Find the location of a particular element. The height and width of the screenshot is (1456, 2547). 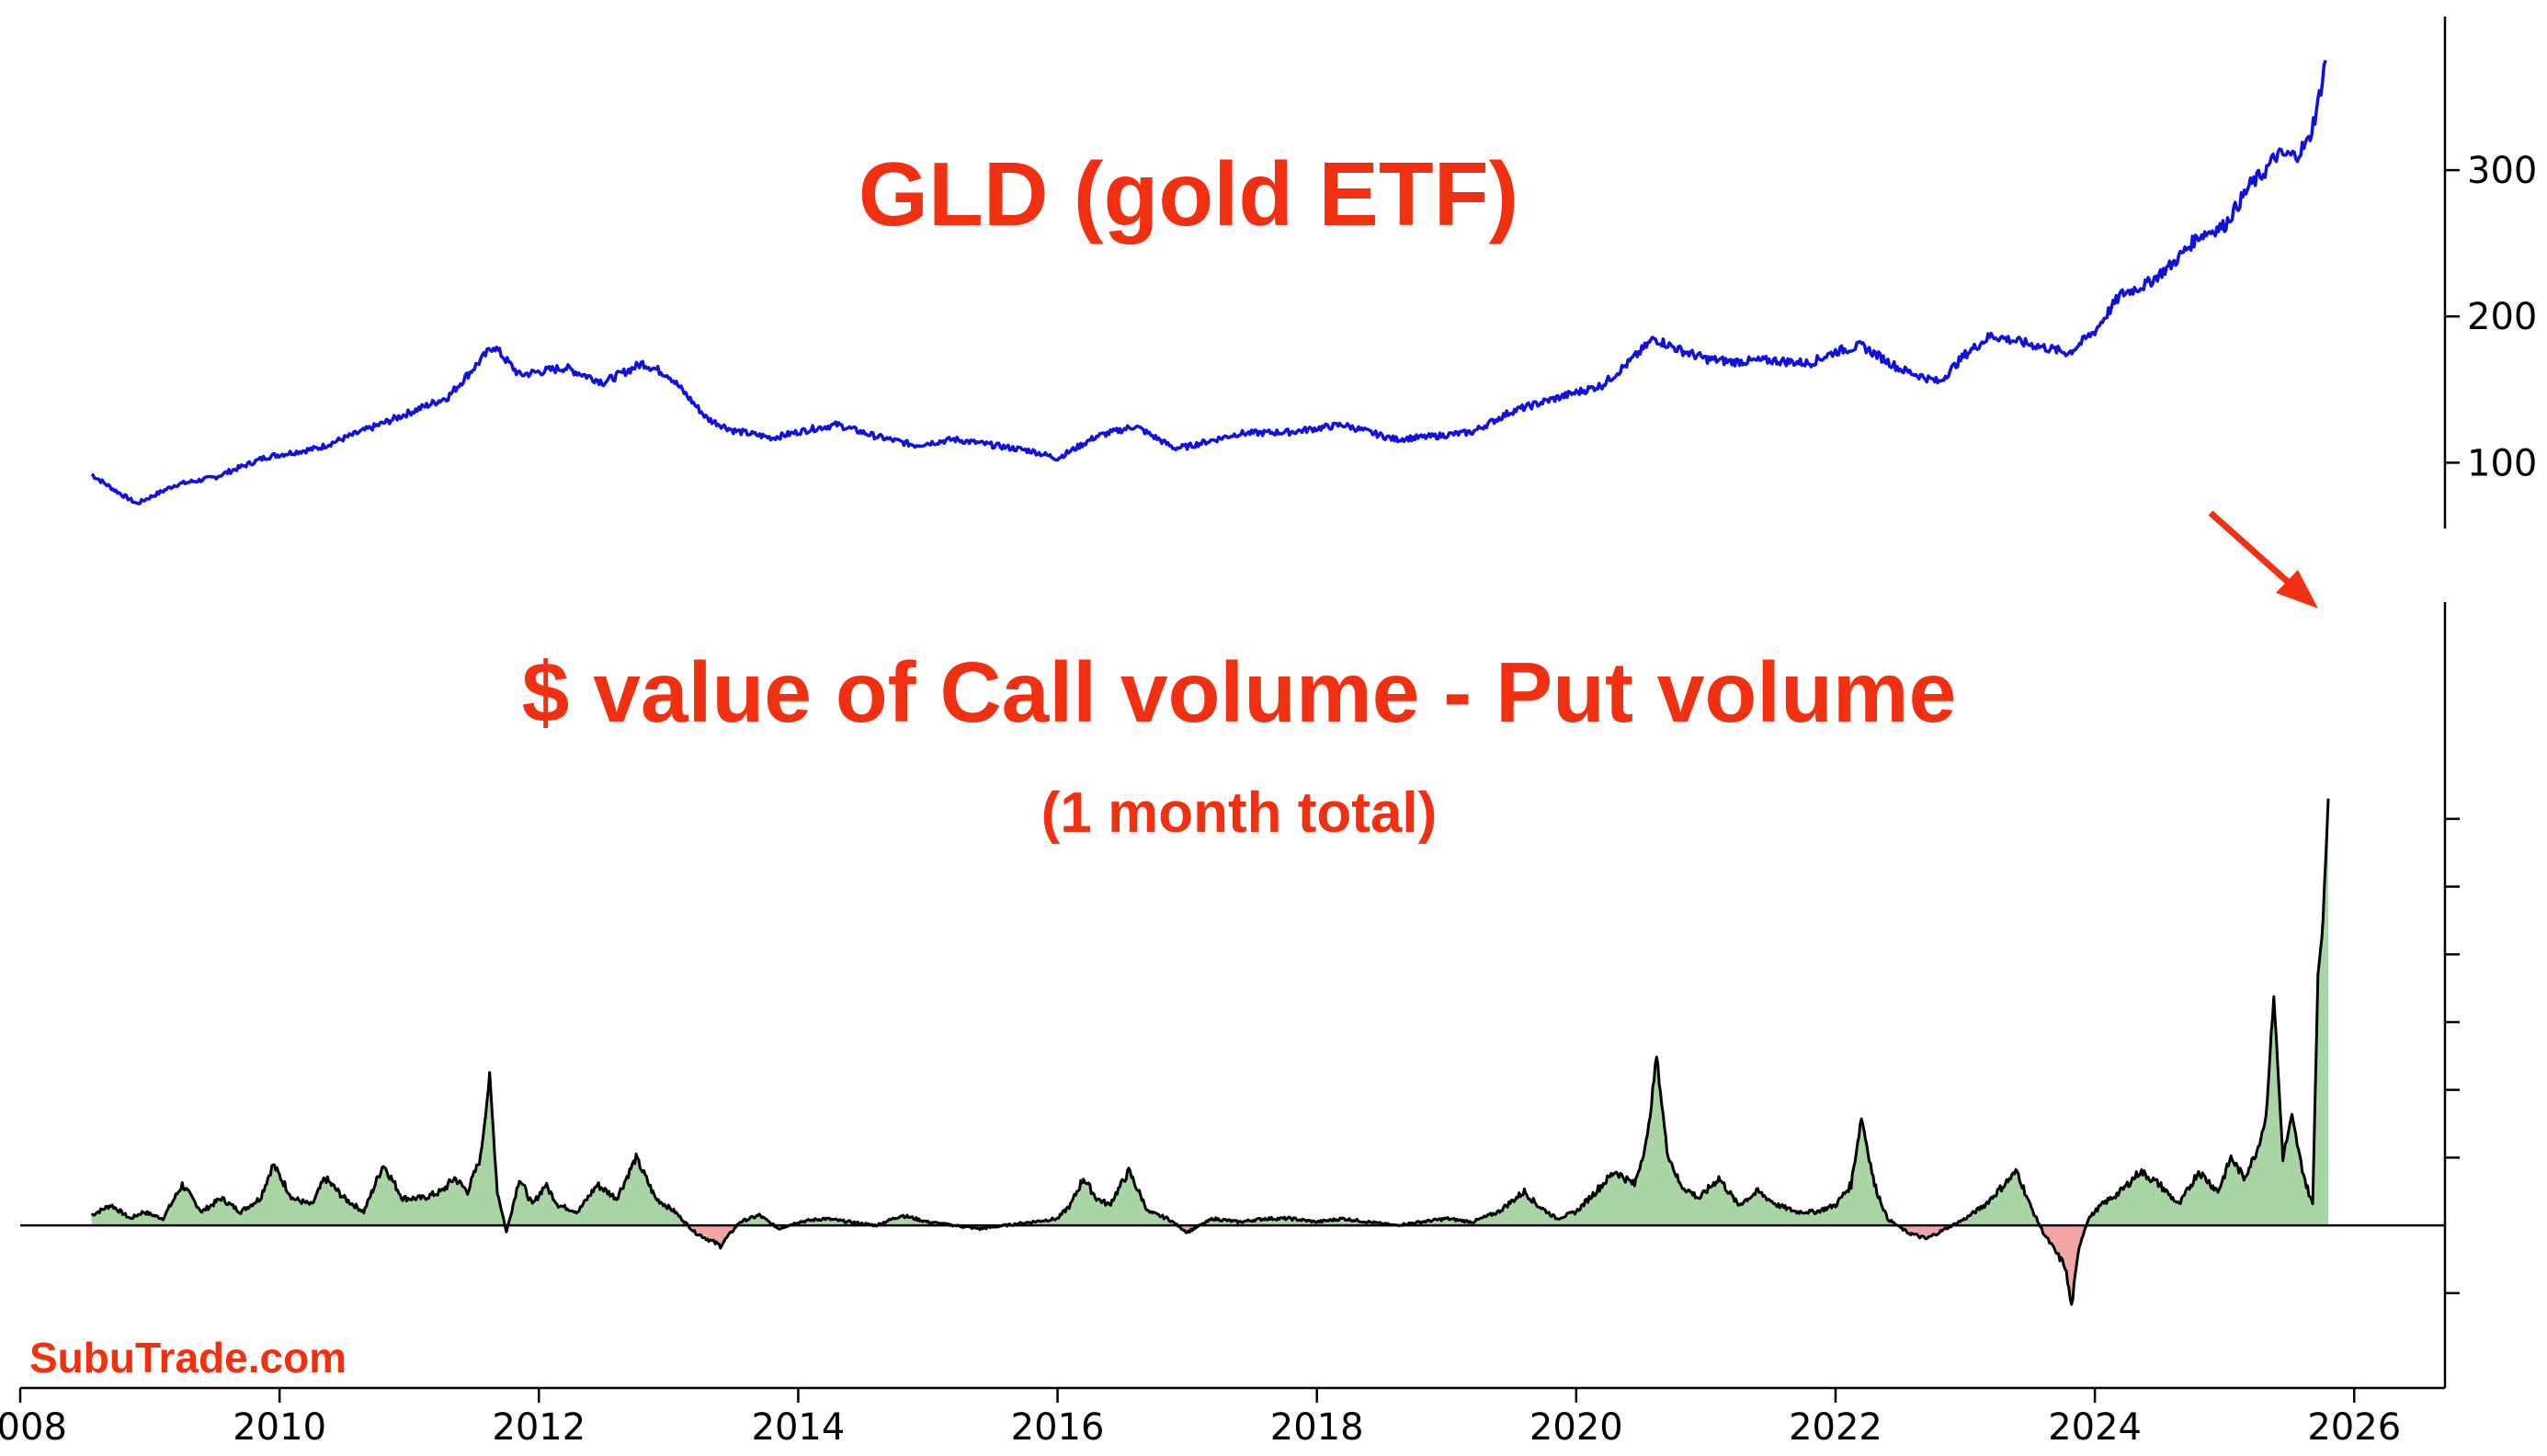

x-tick-label: 2008 is located at coordinates (33, 1427).